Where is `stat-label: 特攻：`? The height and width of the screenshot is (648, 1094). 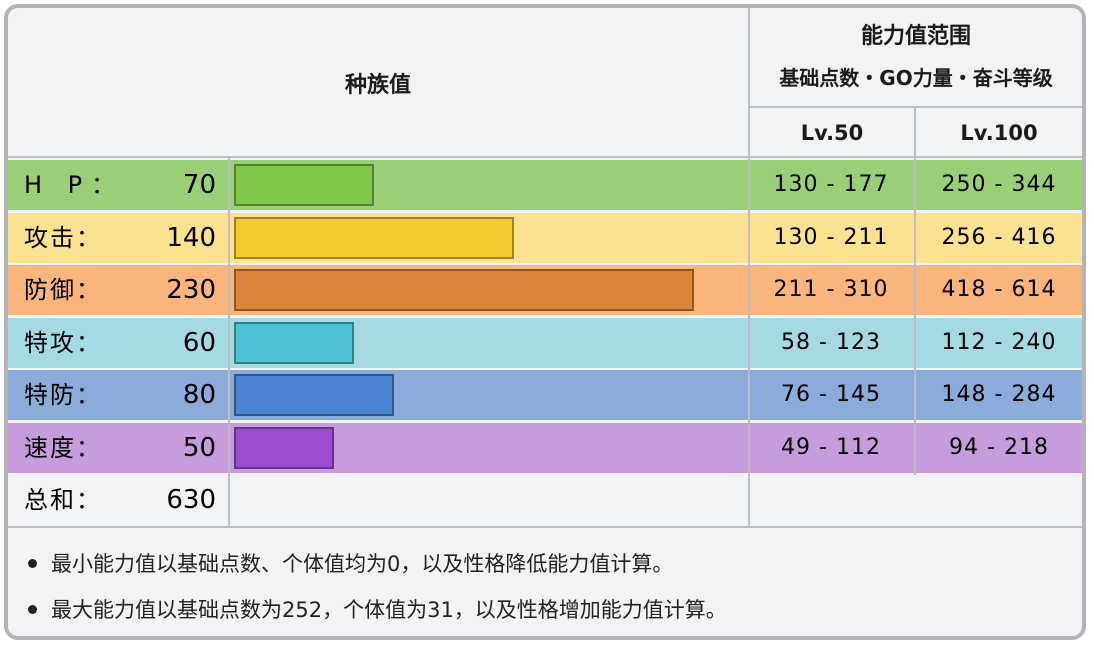 stat-label: 特攻： is located at coordinates (63, 343).